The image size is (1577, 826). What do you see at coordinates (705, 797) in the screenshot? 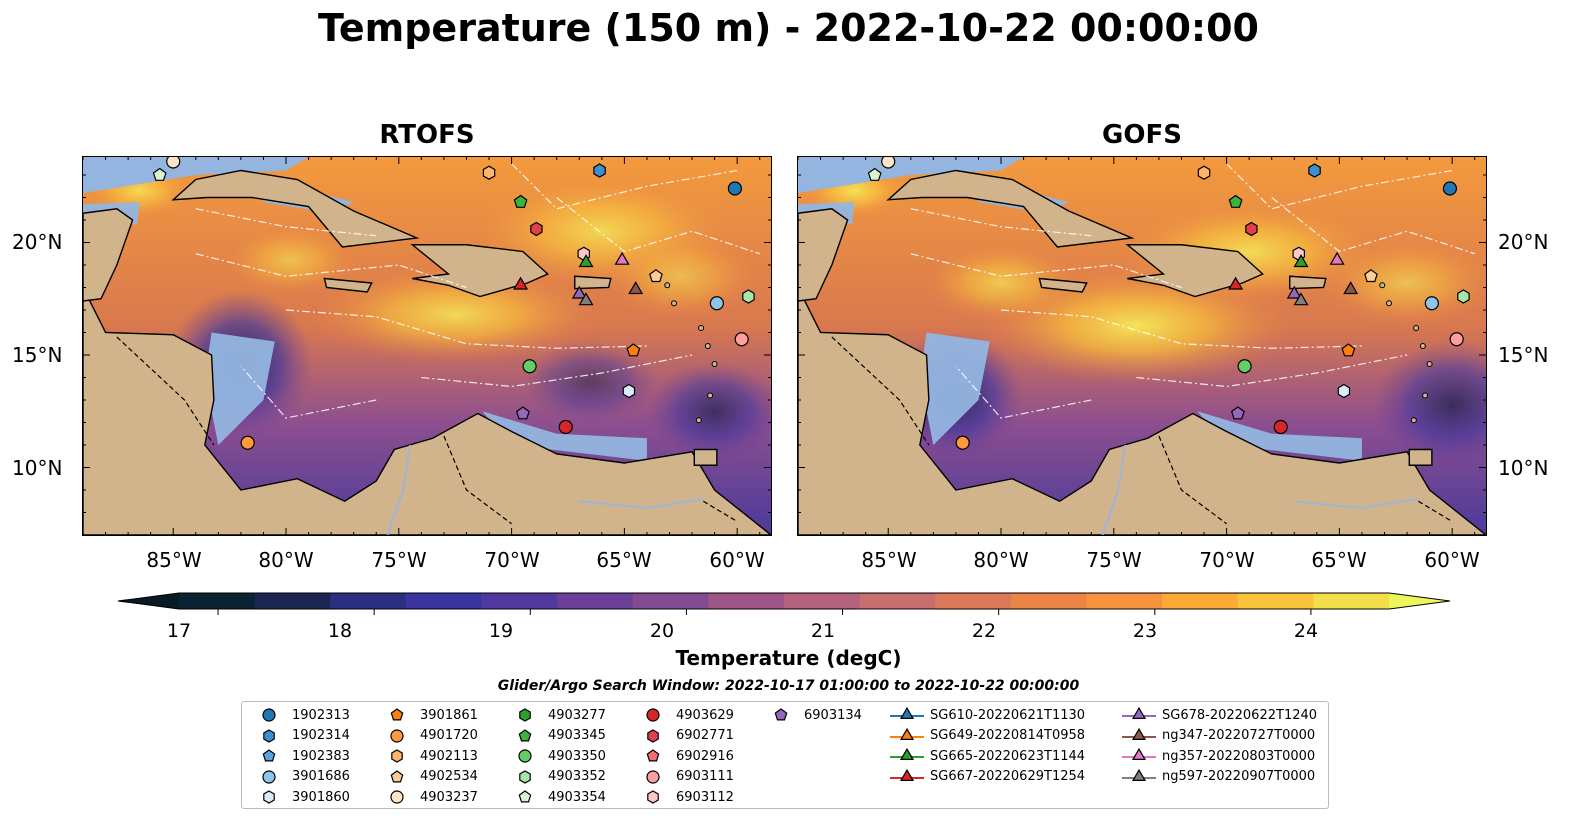
I see `legend-label: 6903112` at bounding box center [705, 797].